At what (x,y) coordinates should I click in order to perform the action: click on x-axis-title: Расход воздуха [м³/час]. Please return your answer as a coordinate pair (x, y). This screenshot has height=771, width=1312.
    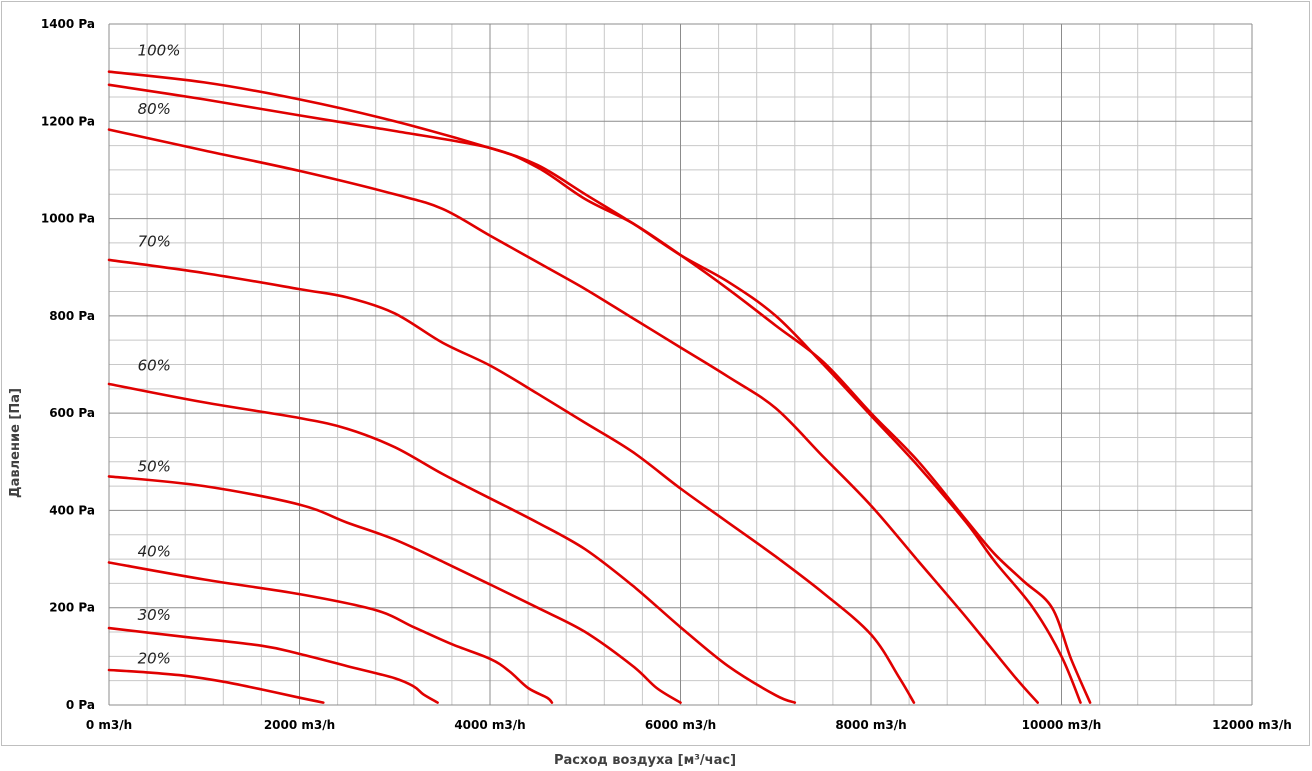
    Looking at the image, I should click on (645, 760).